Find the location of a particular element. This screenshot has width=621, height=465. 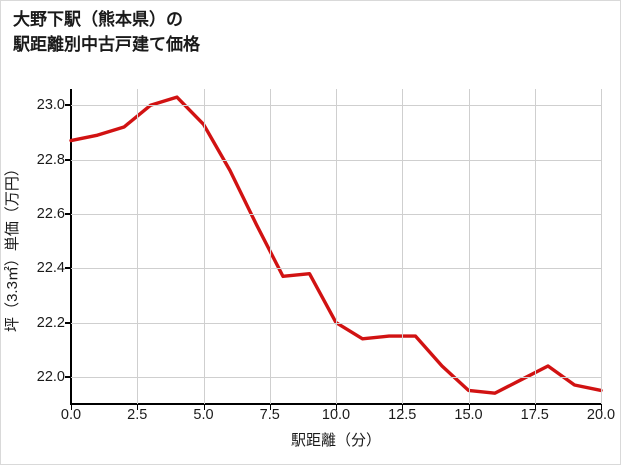

x-tick-label: 10.0 is located at coordinates (336, 415).